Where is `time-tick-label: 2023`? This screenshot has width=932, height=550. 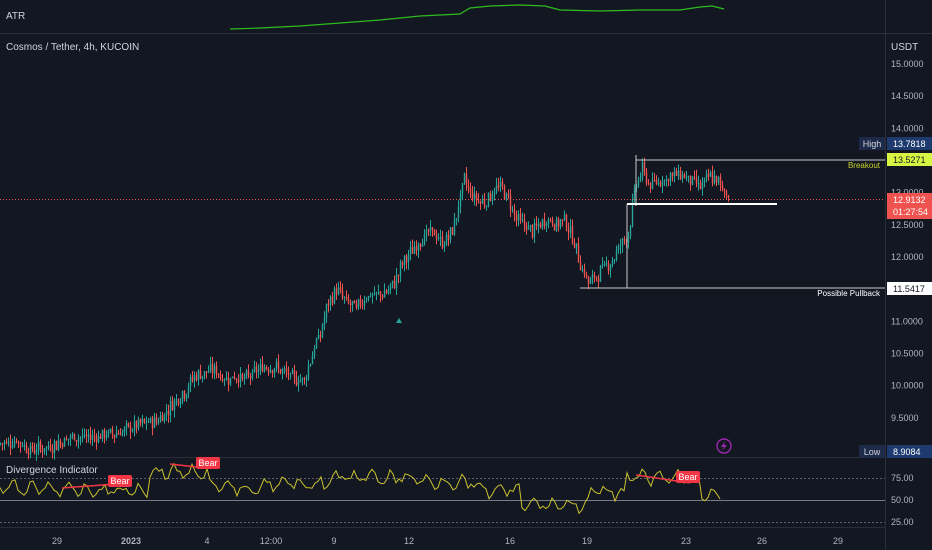 time-tick-label: 2023 is located at coordinates (131, 541).